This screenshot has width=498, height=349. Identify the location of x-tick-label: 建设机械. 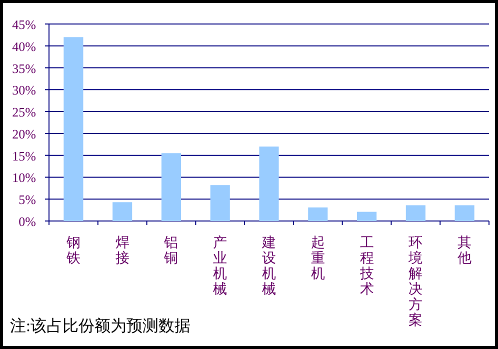
(268, 266).